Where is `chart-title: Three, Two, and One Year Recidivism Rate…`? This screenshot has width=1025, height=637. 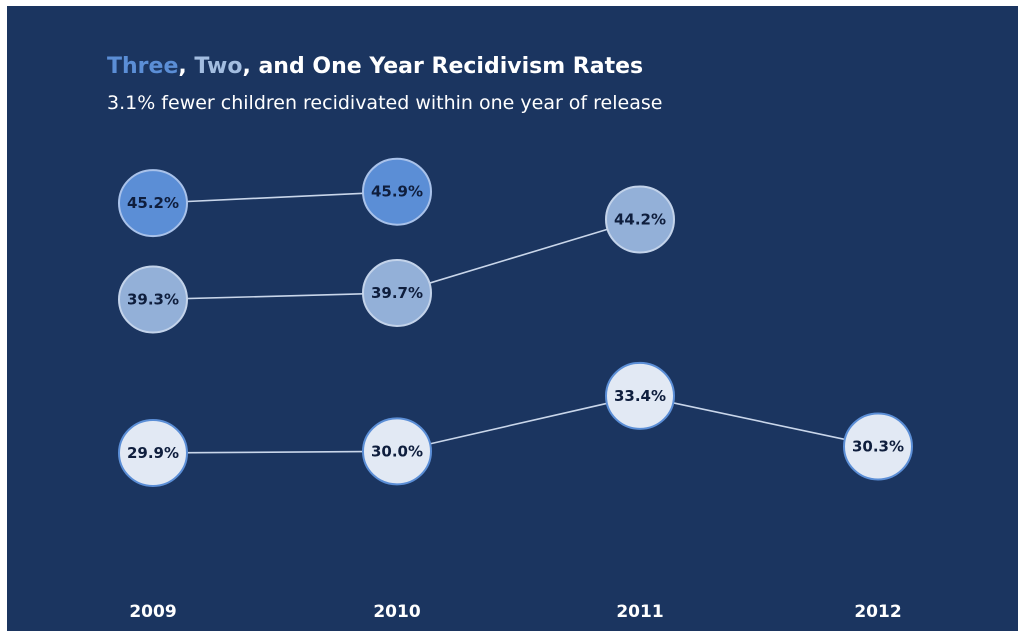
chart-title: Three, Two, and One Year Recidivism Rate… is located at coordinates (375, 66).